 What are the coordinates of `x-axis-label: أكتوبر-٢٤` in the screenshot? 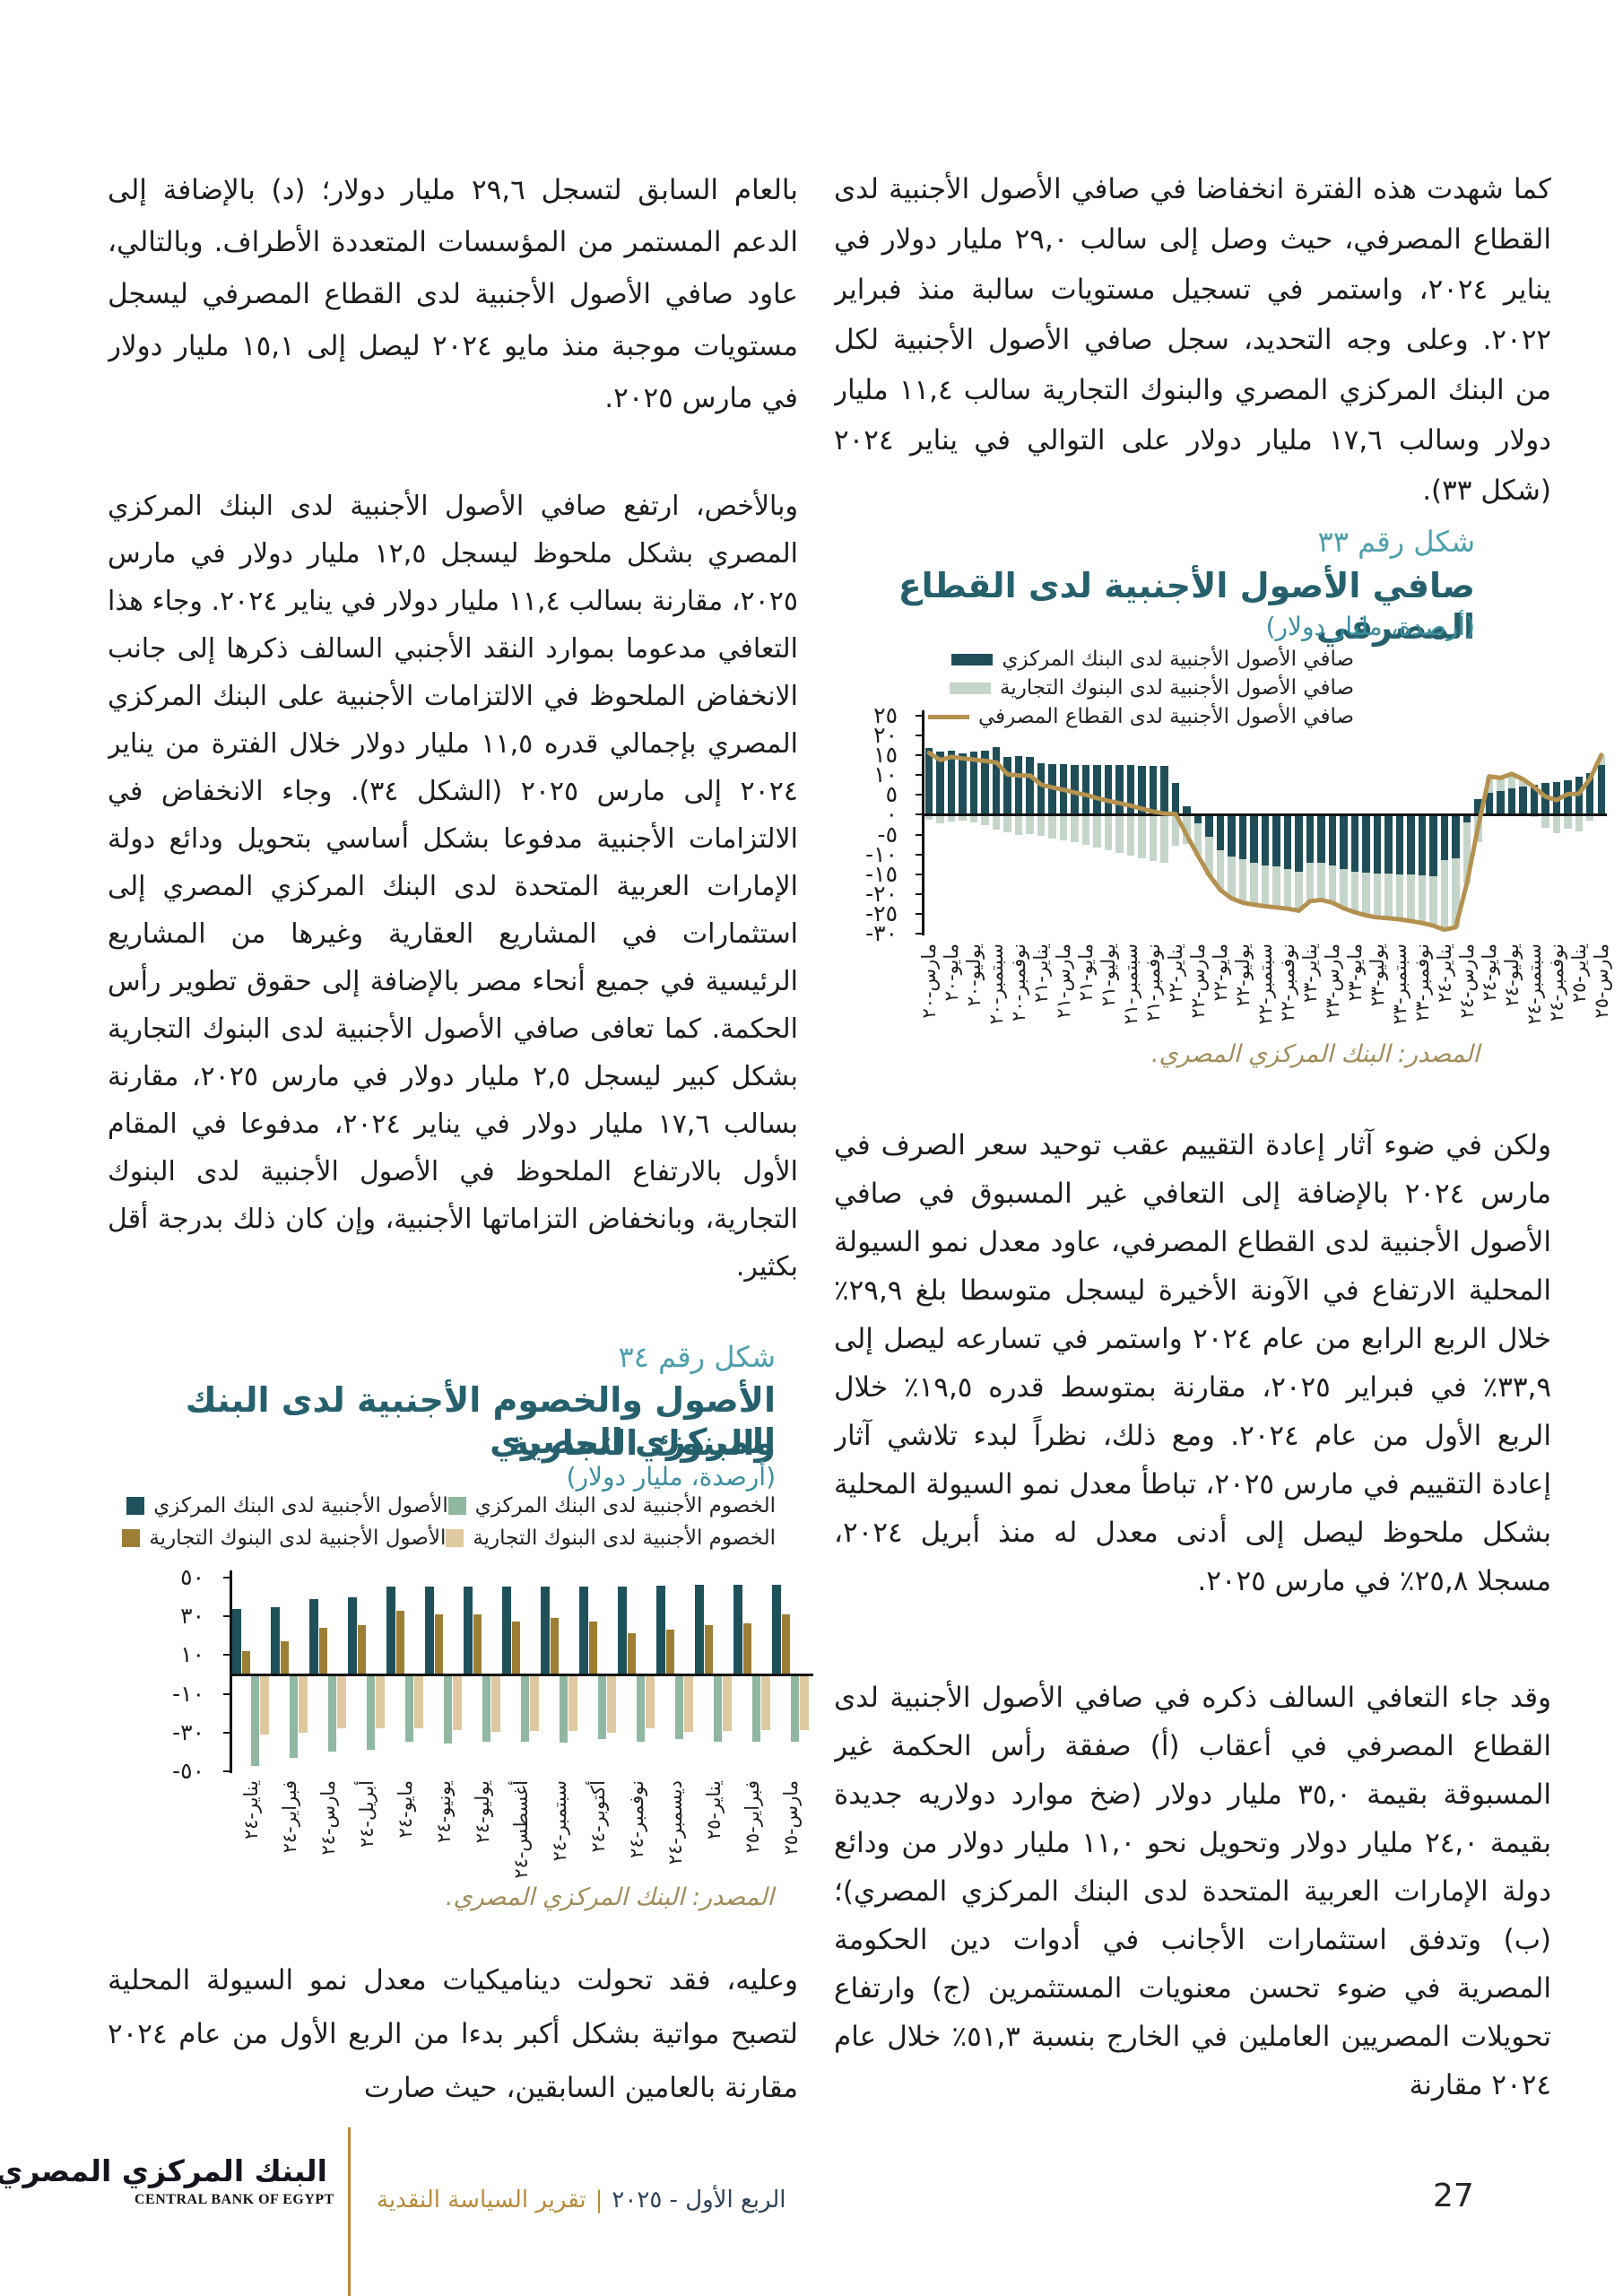 It's located at (597, 1816).